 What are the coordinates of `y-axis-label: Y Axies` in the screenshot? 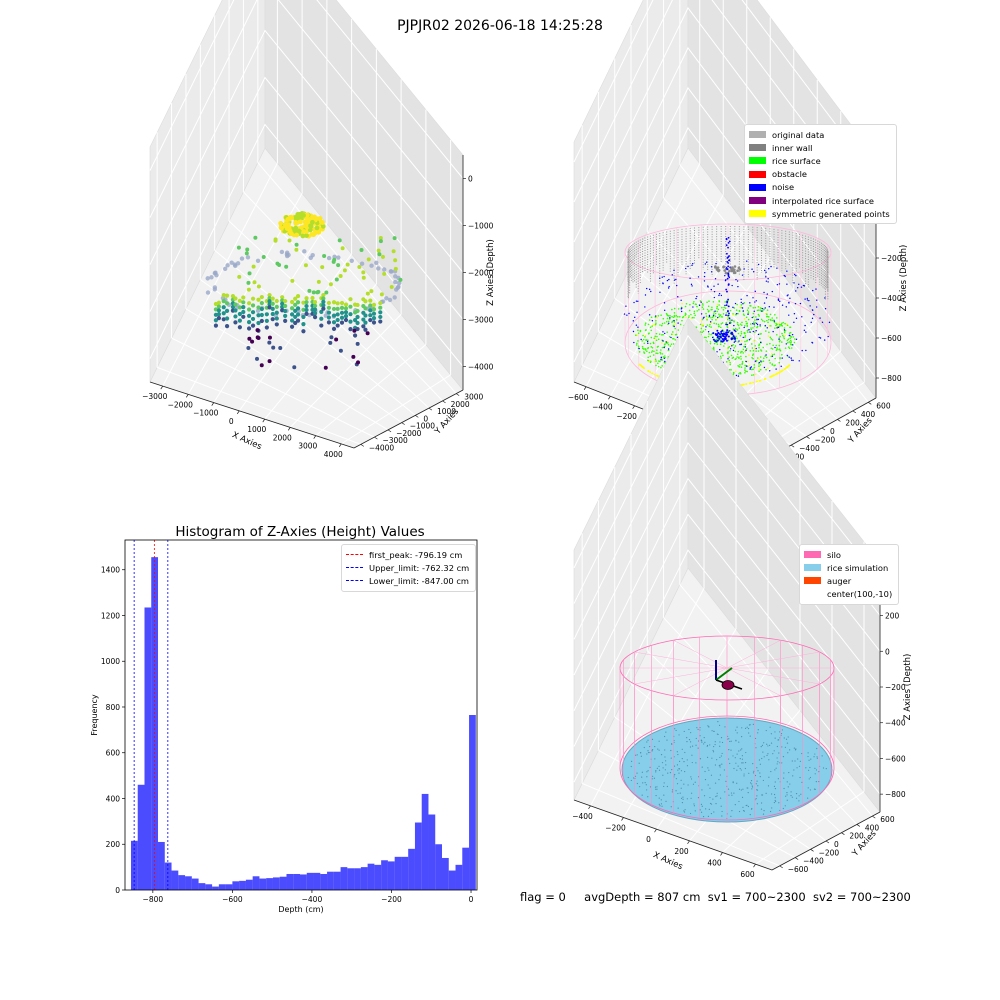 It's located at (860, 430).